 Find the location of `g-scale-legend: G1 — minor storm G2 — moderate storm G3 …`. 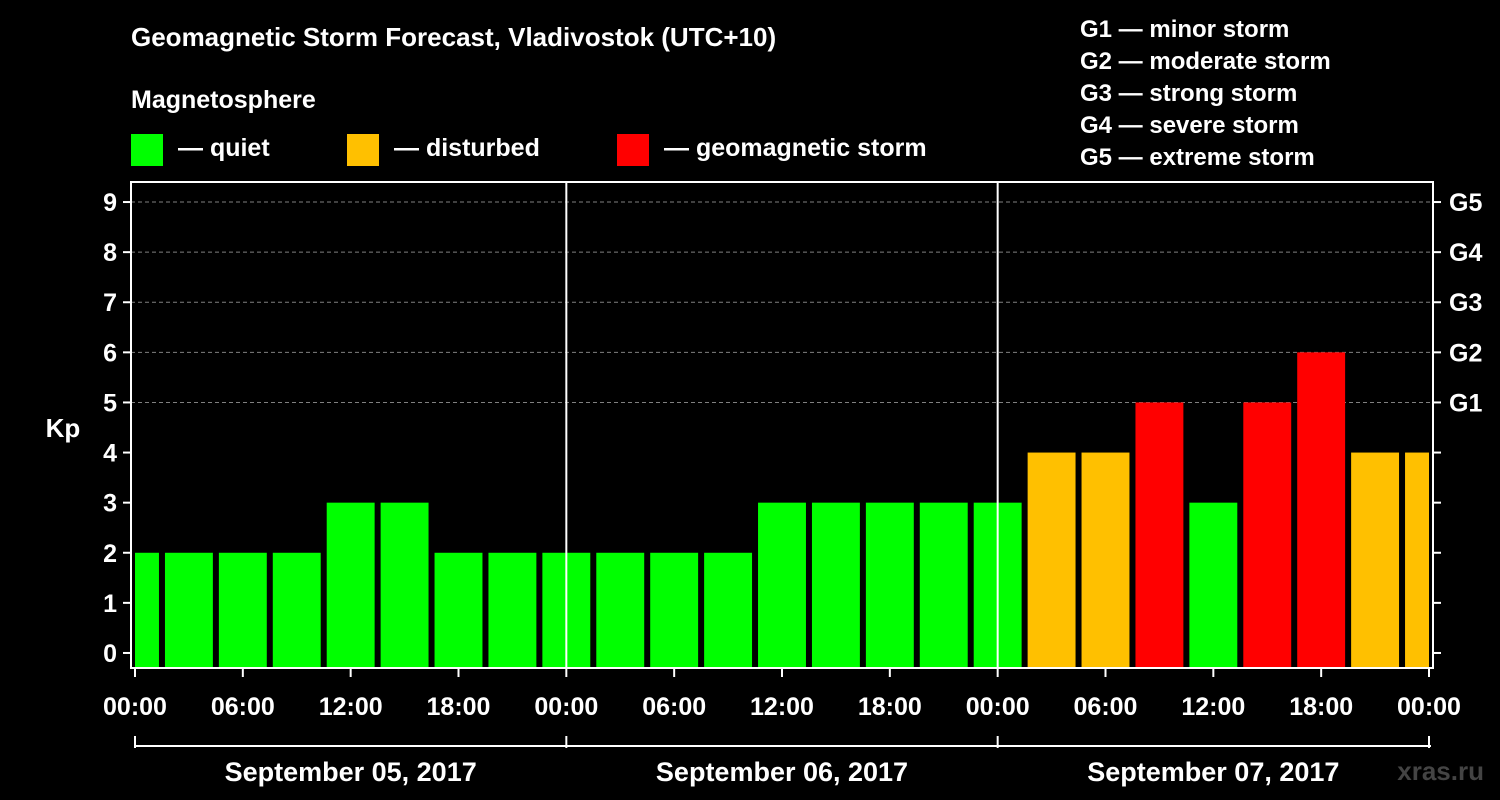

g-scale-legend: G1 — minor storm G2 — moderate storm G3 … is located at coordinates (1205, 94).